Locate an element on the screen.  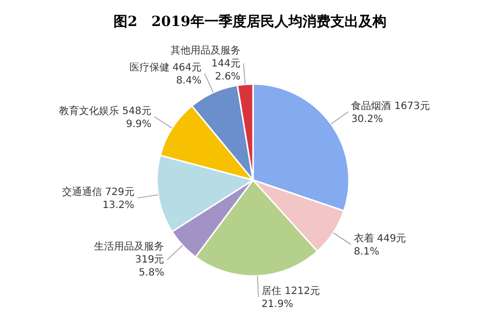
slice-label: 交通通信 729元 13.2% is located at coordinates (98, 198).